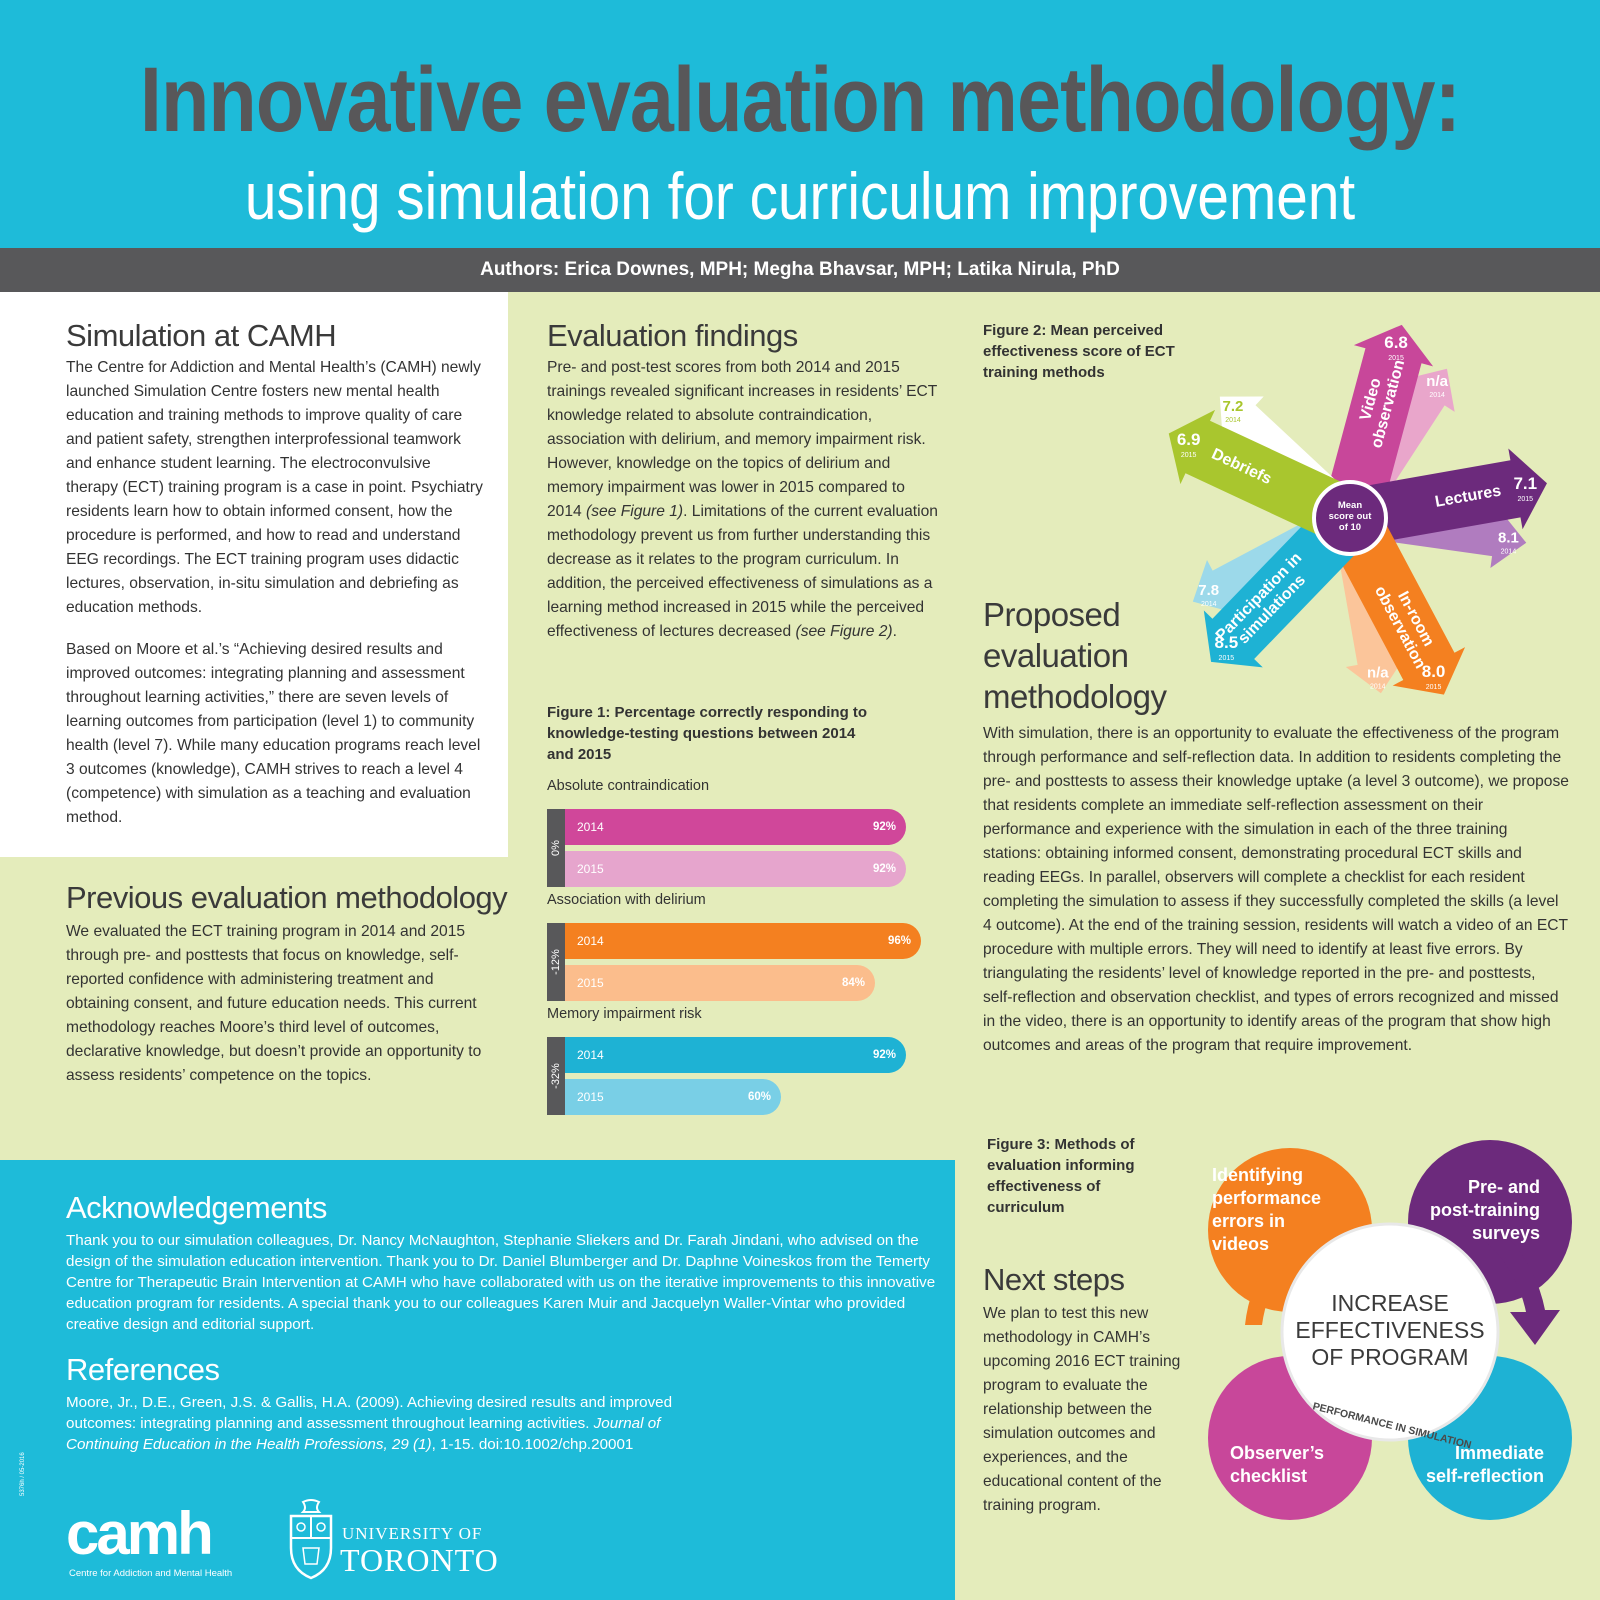 This screenshot has width=1600, height=1600. What do you see at coordinates (196, 1207) in the screenshot?
I see `ack-heading: Acknowledgements` at bounding box center [196, 1207].